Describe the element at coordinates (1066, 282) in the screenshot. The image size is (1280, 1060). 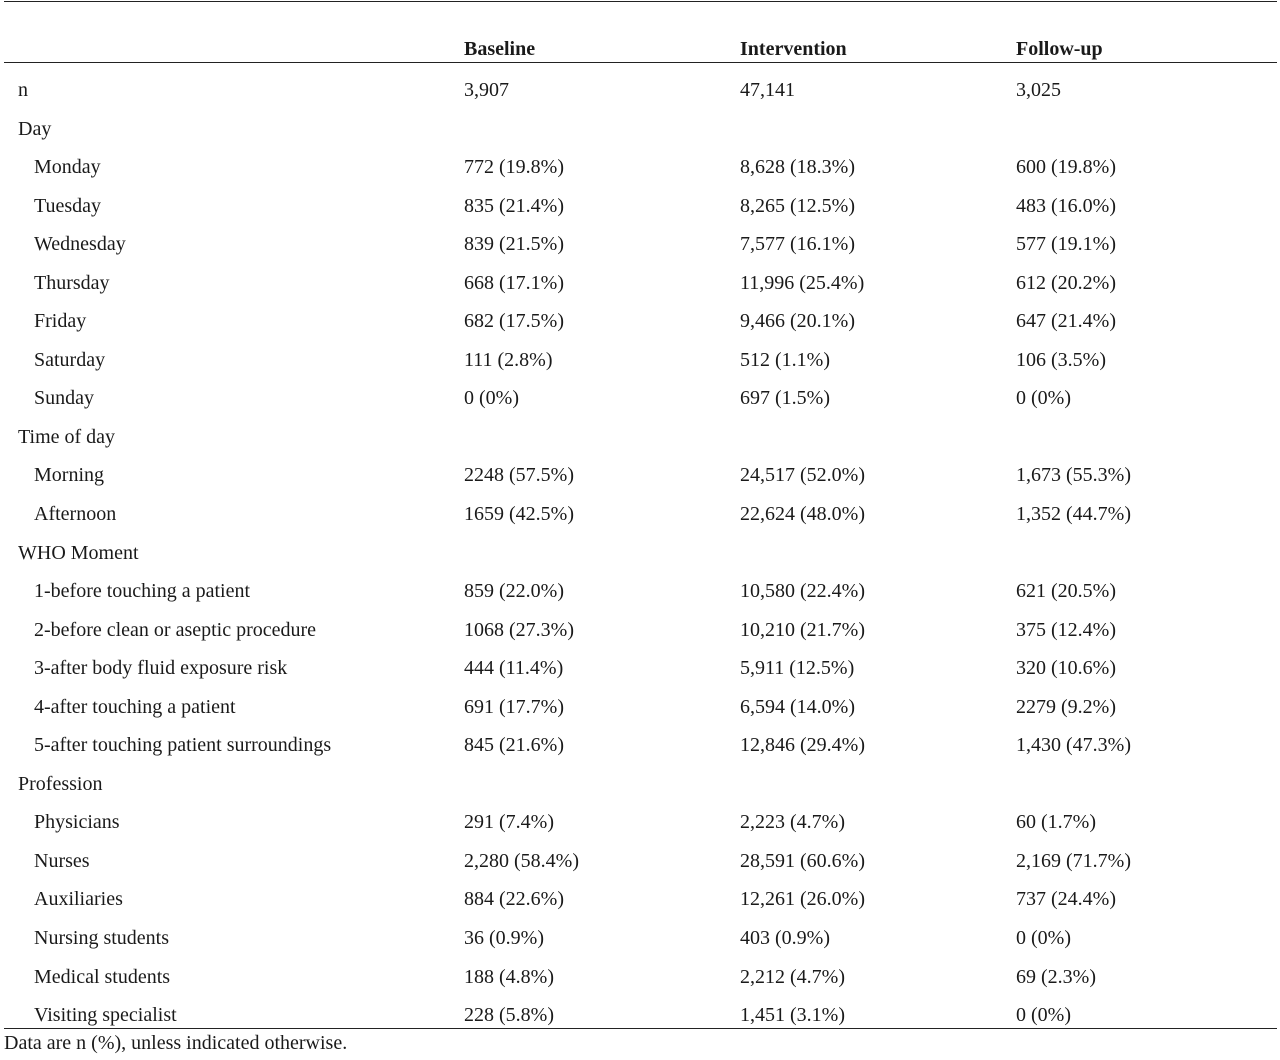
I see `cell-follow-up: 612 (20.2%)` at that location.